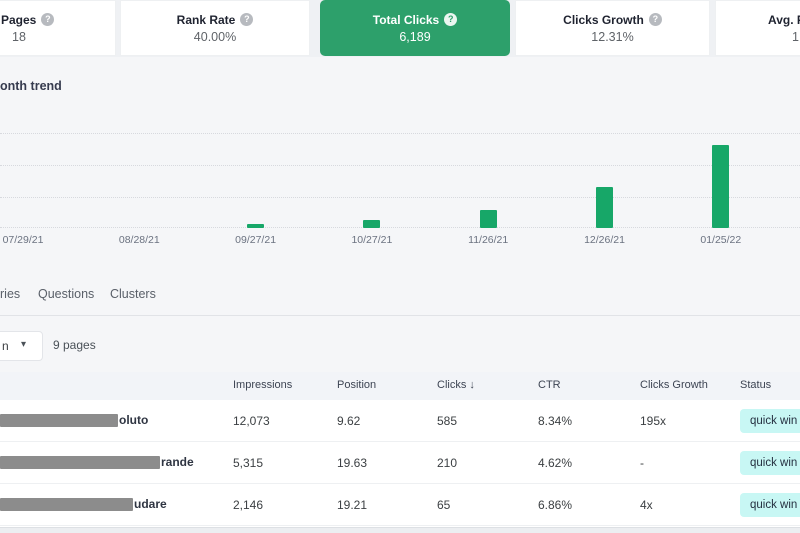  Describe the element at coordinates (263, 385) in the screenshot. I see `column-header-impressions: Impressions` at that location.